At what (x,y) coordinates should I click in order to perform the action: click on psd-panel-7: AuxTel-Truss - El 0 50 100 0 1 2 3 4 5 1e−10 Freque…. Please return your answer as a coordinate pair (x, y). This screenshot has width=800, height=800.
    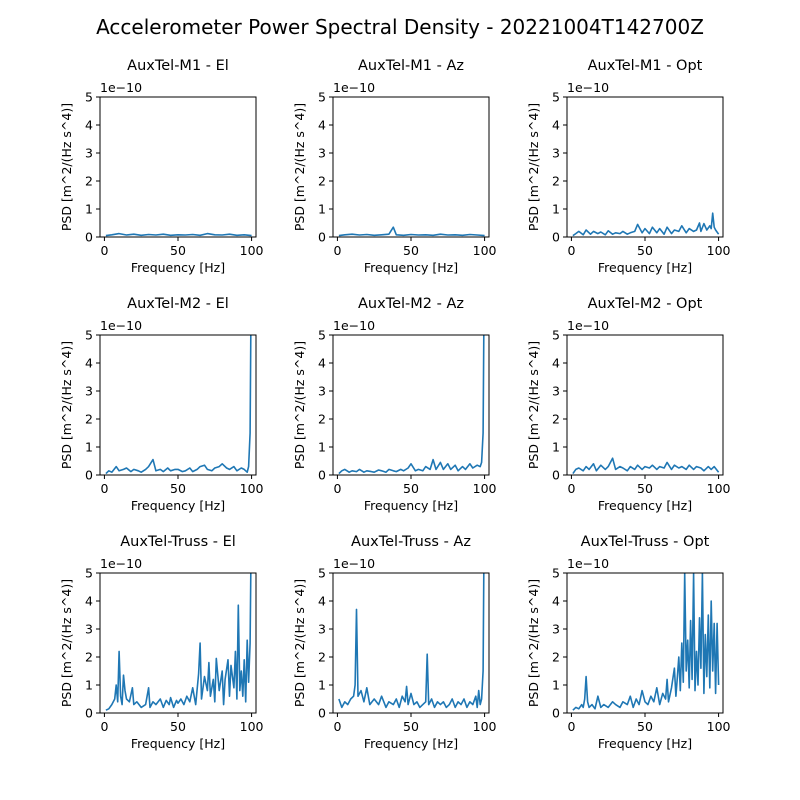
    Looking at the image, I should click on (161, 642).